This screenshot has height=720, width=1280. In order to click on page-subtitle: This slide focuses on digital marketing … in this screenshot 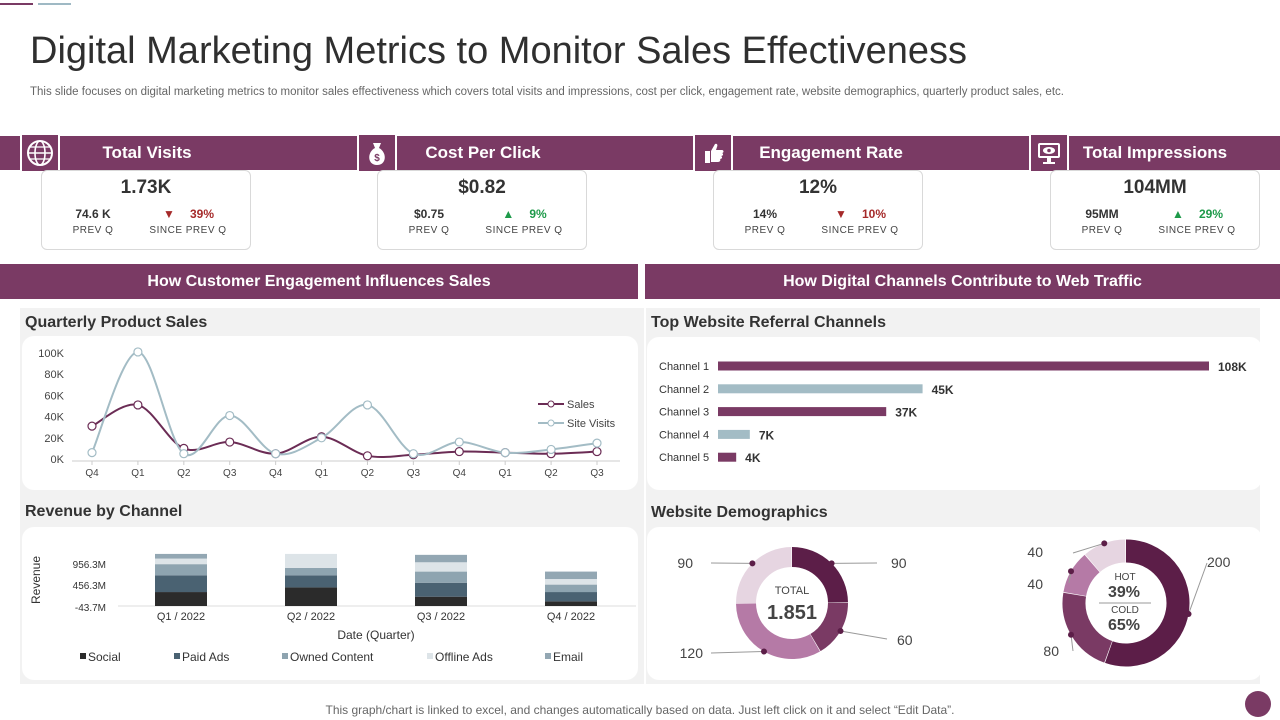, I will do `click(547, 92)`.